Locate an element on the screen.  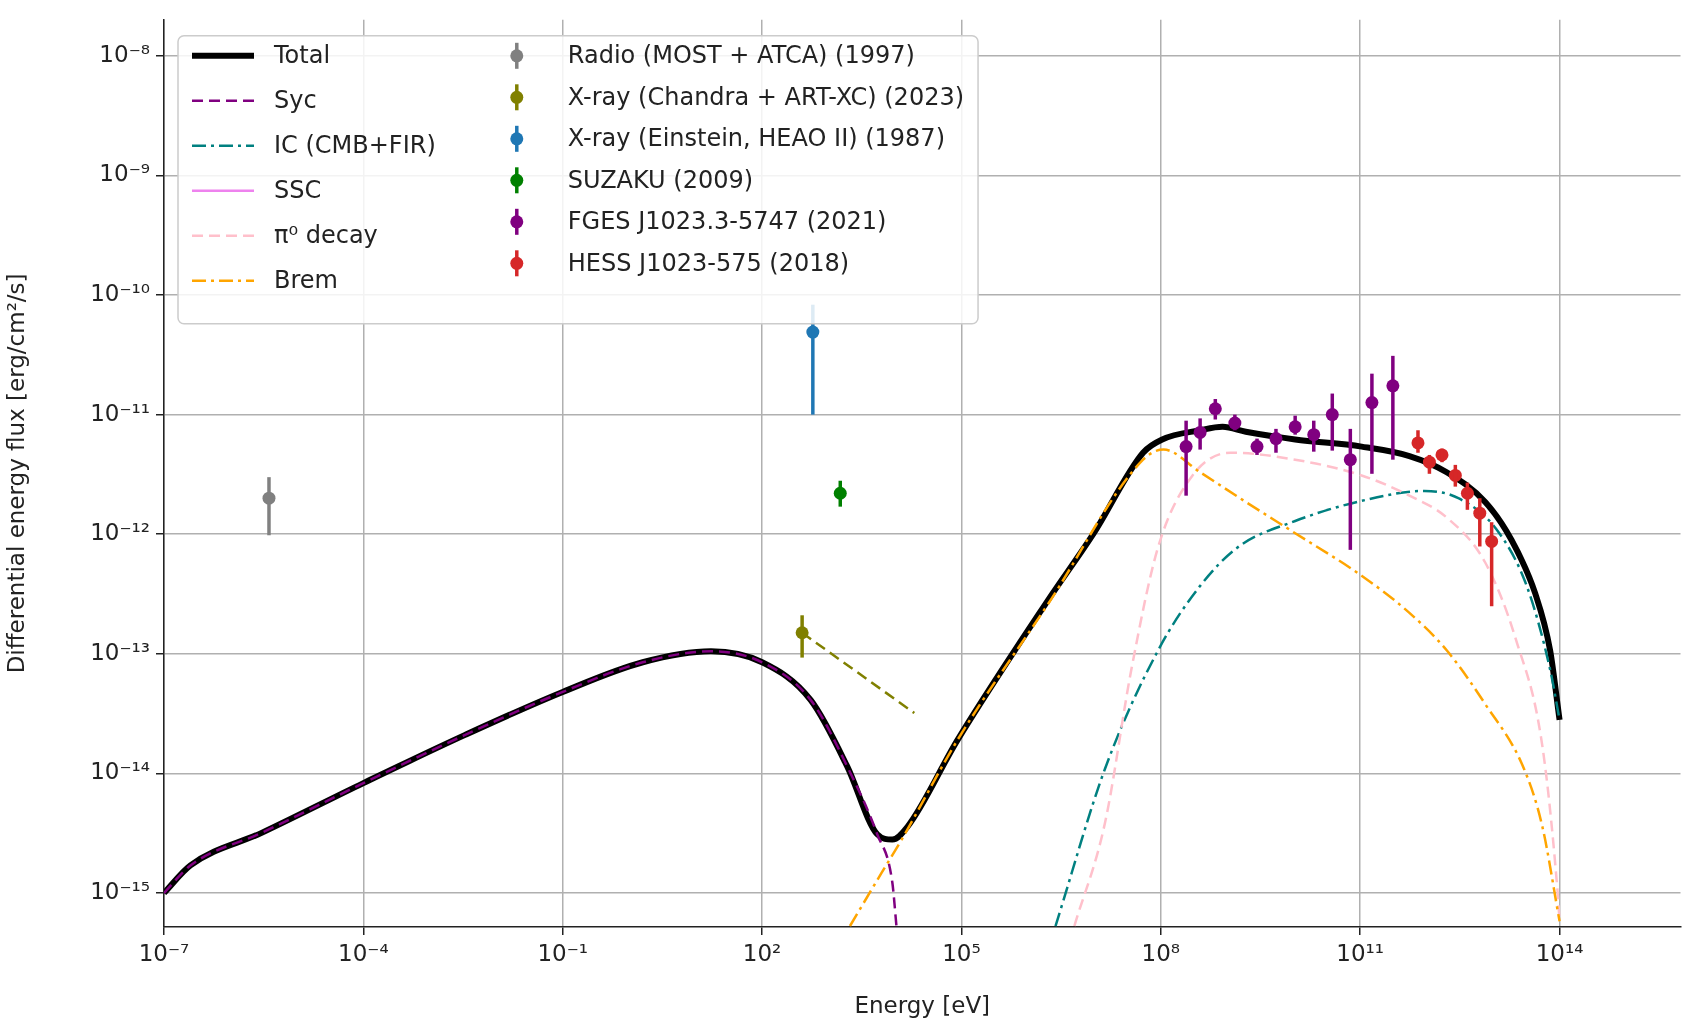
x-tick-label: 10⁻⁷ is located at coordinates (164, 952).